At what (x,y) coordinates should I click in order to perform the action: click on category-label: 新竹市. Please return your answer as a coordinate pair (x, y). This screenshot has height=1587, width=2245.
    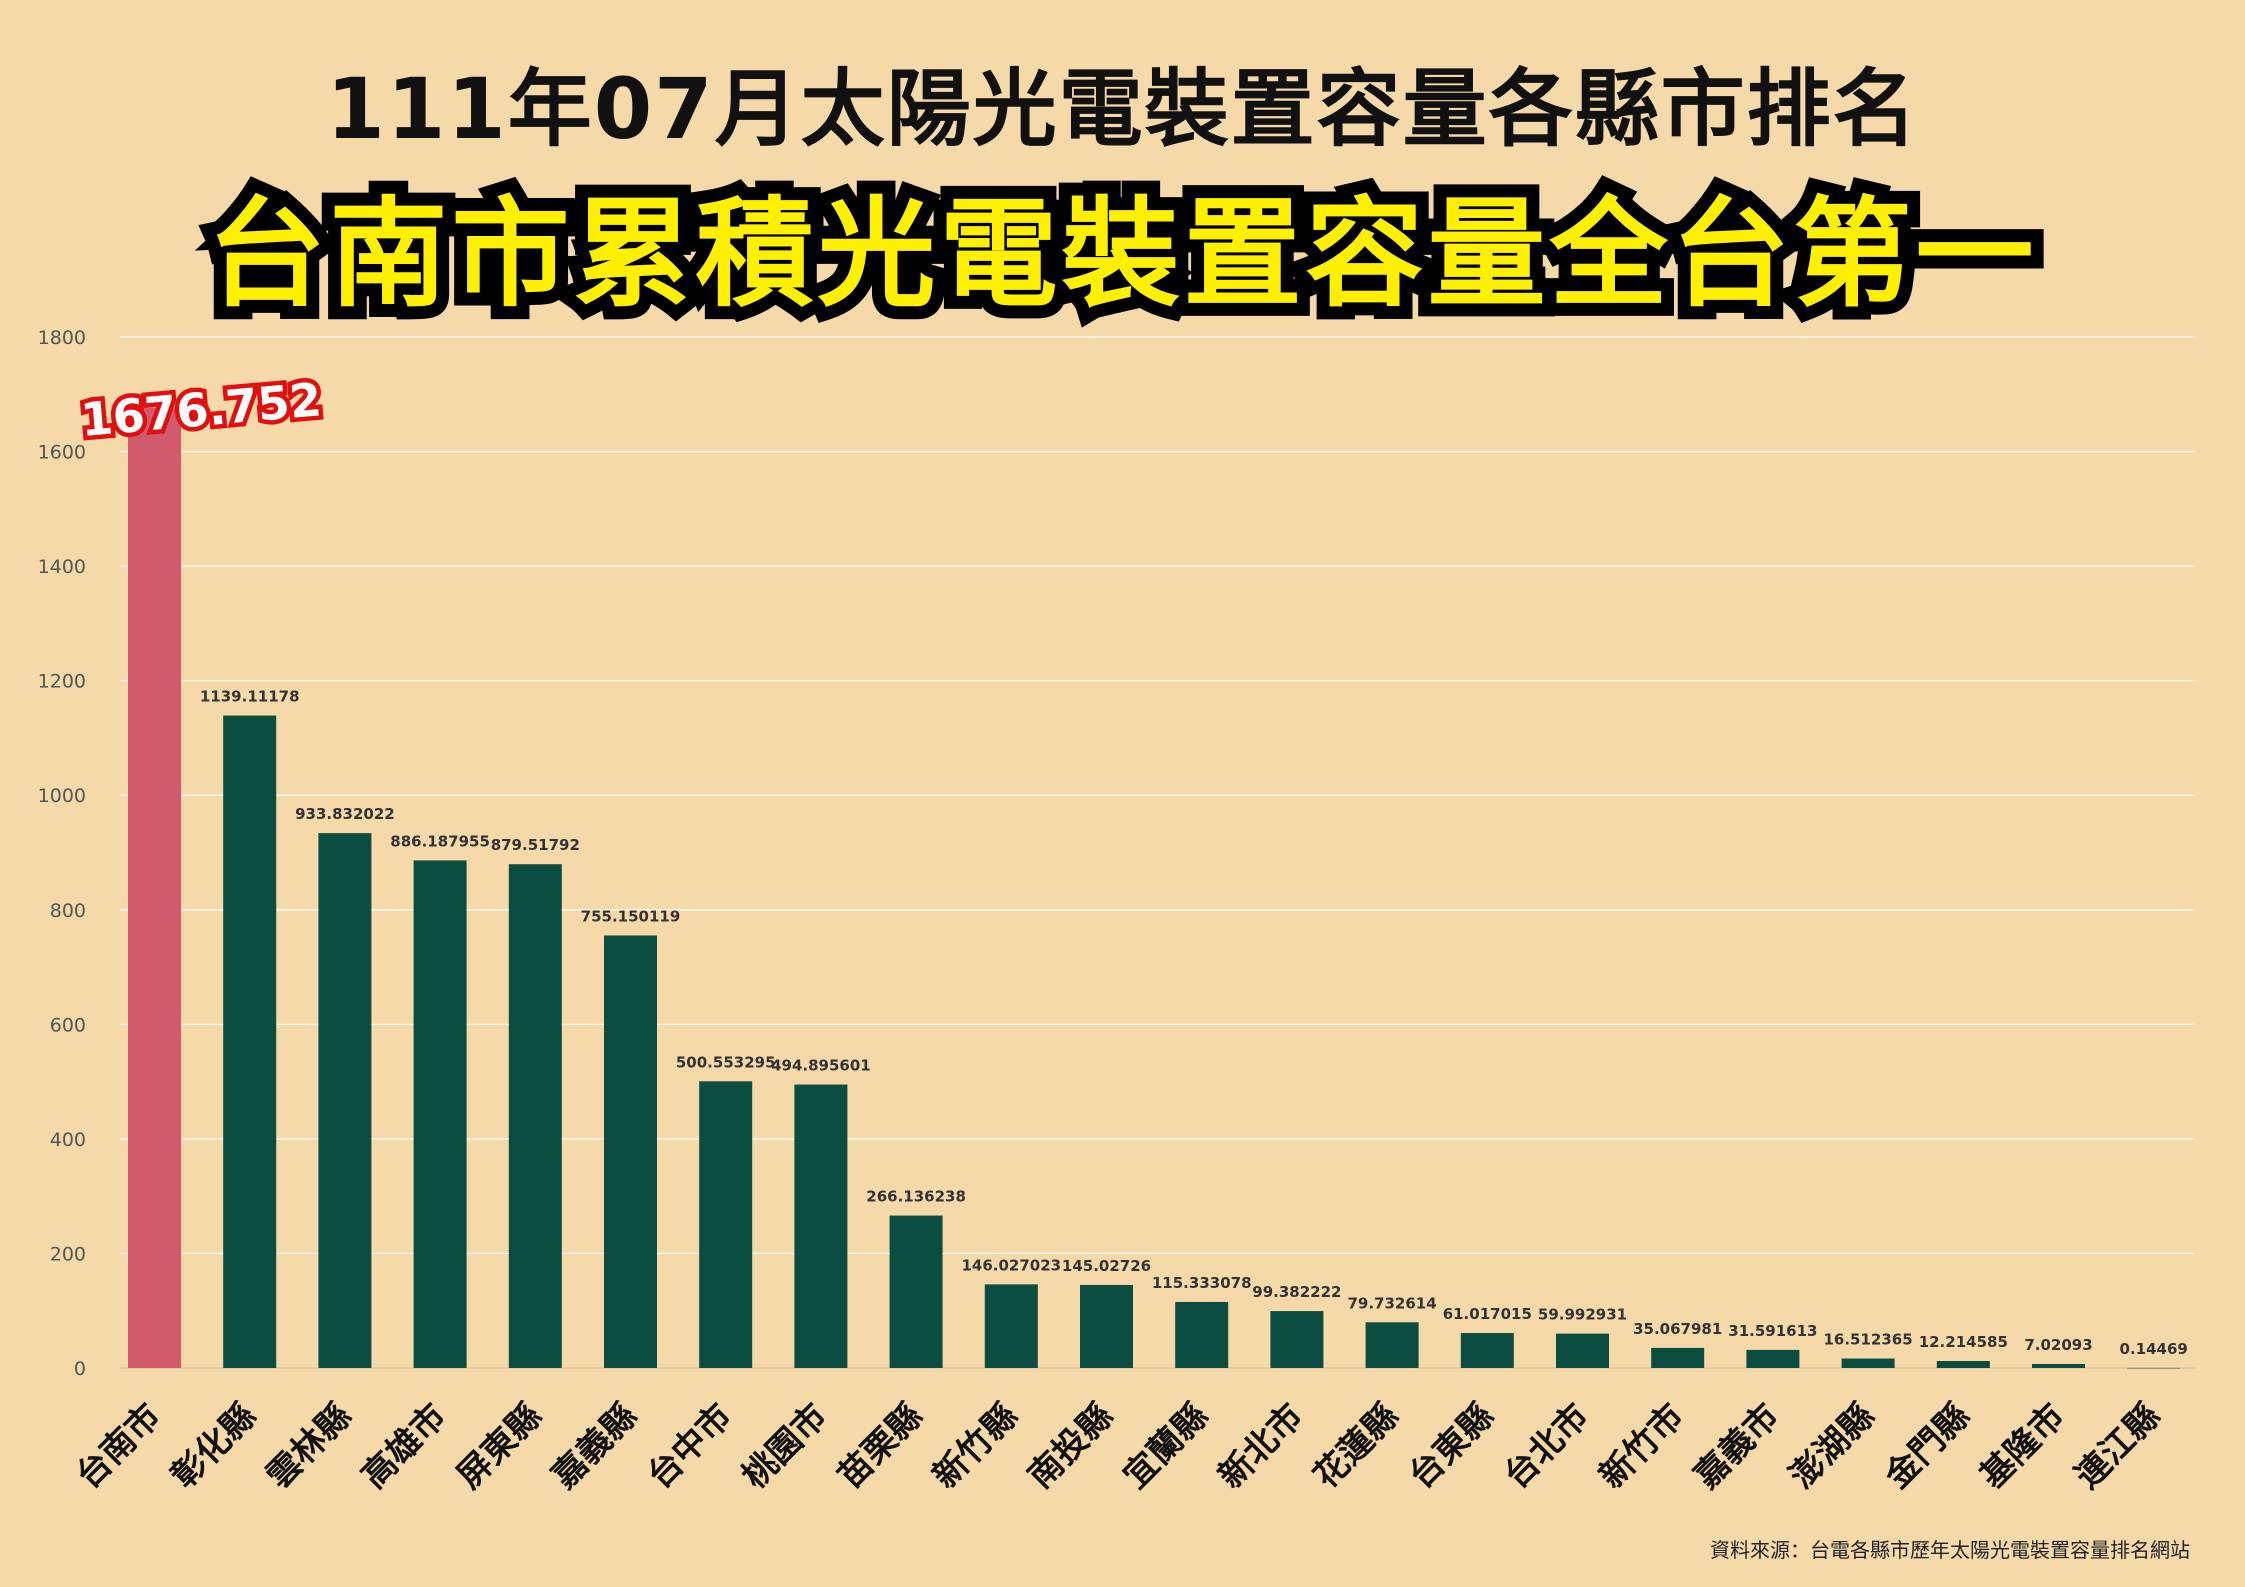
    Looking at the image, I should click on (1642, 1446).